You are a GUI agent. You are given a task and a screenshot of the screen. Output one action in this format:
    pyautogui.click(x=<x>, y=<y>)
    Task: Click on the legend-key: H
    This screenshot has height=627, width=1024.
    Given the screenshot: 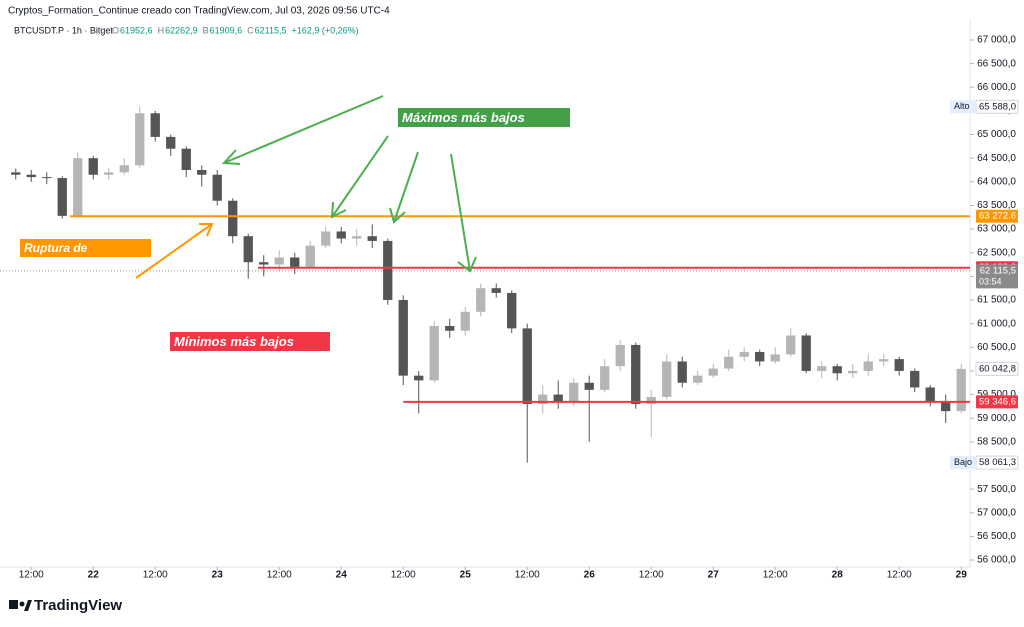 What is the action you would take?
    pyautogui.click(x=161, y=30)
    